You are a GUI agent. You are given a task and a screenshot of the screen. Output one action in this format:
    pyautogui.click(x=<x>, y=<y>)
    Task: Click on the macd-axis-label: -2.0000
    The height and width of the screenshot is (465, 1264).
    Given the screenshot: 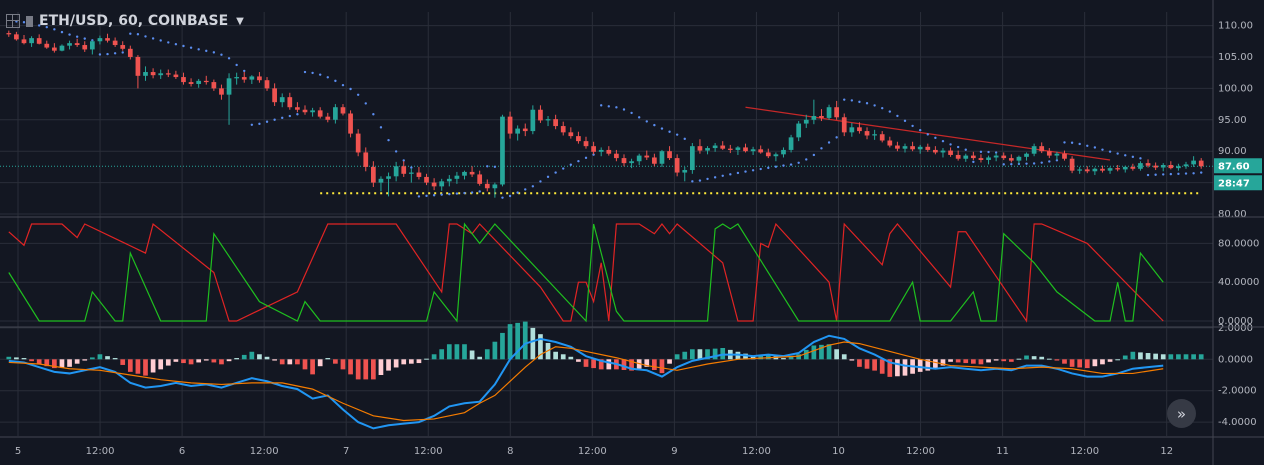 What is the action you would take?
    pyautogui.click(x=1237, y=391)
    